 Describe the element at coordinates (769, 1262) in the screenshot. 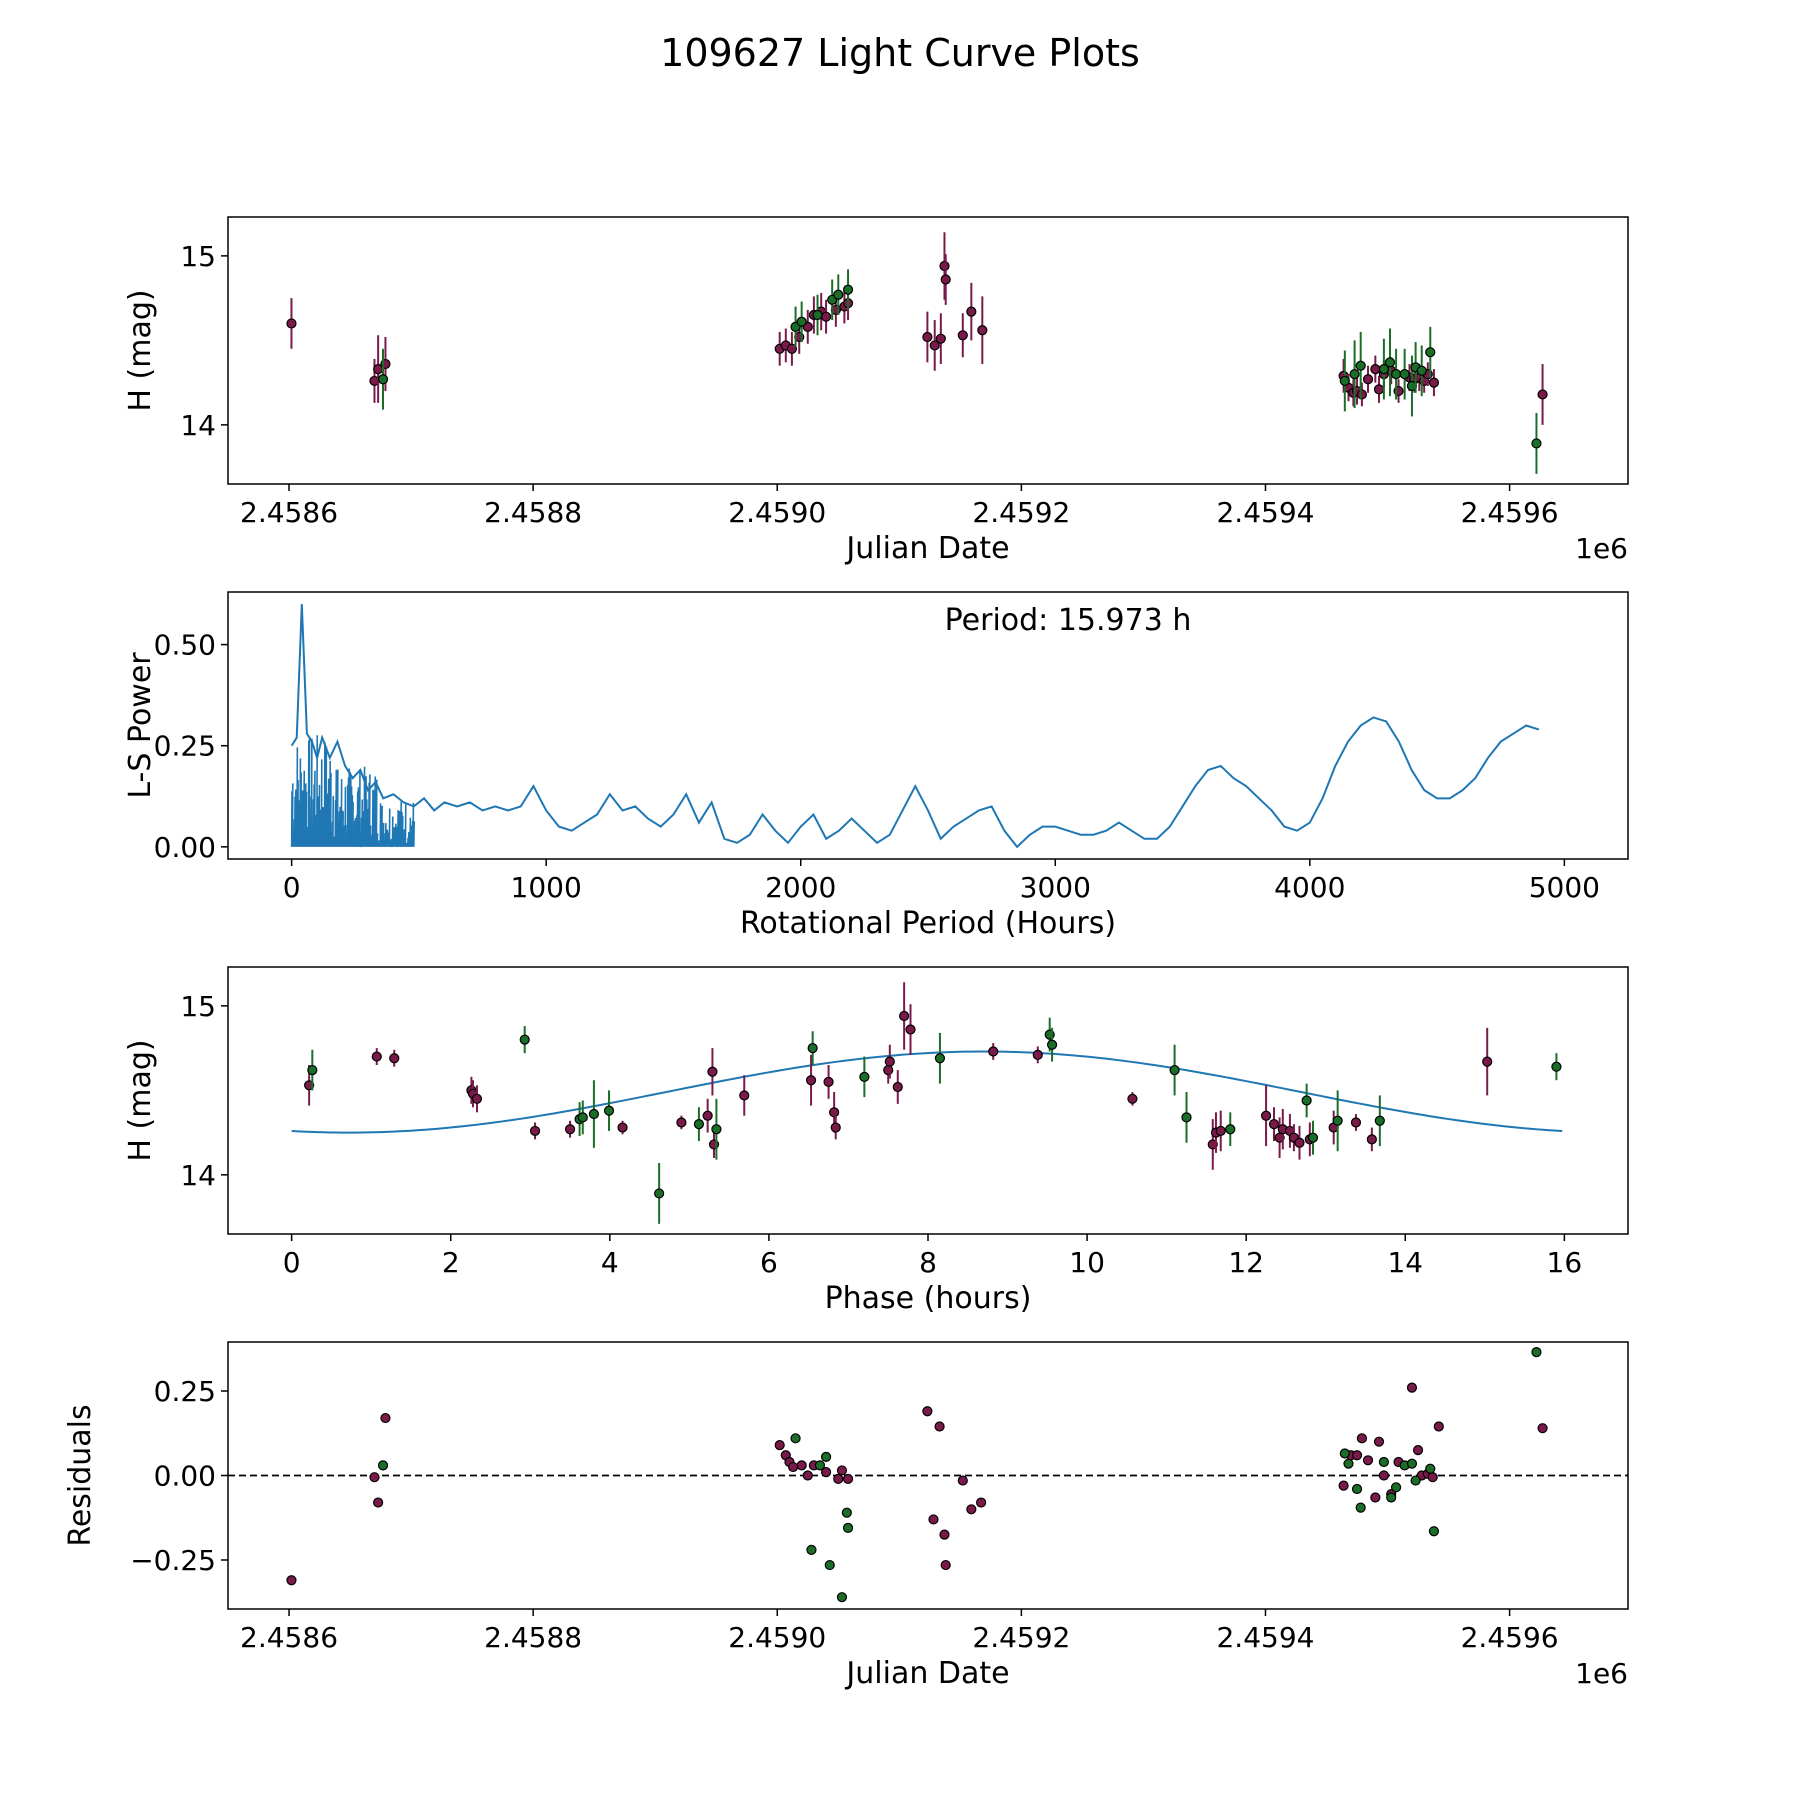

I see `x-tick-label: 6` at that location.